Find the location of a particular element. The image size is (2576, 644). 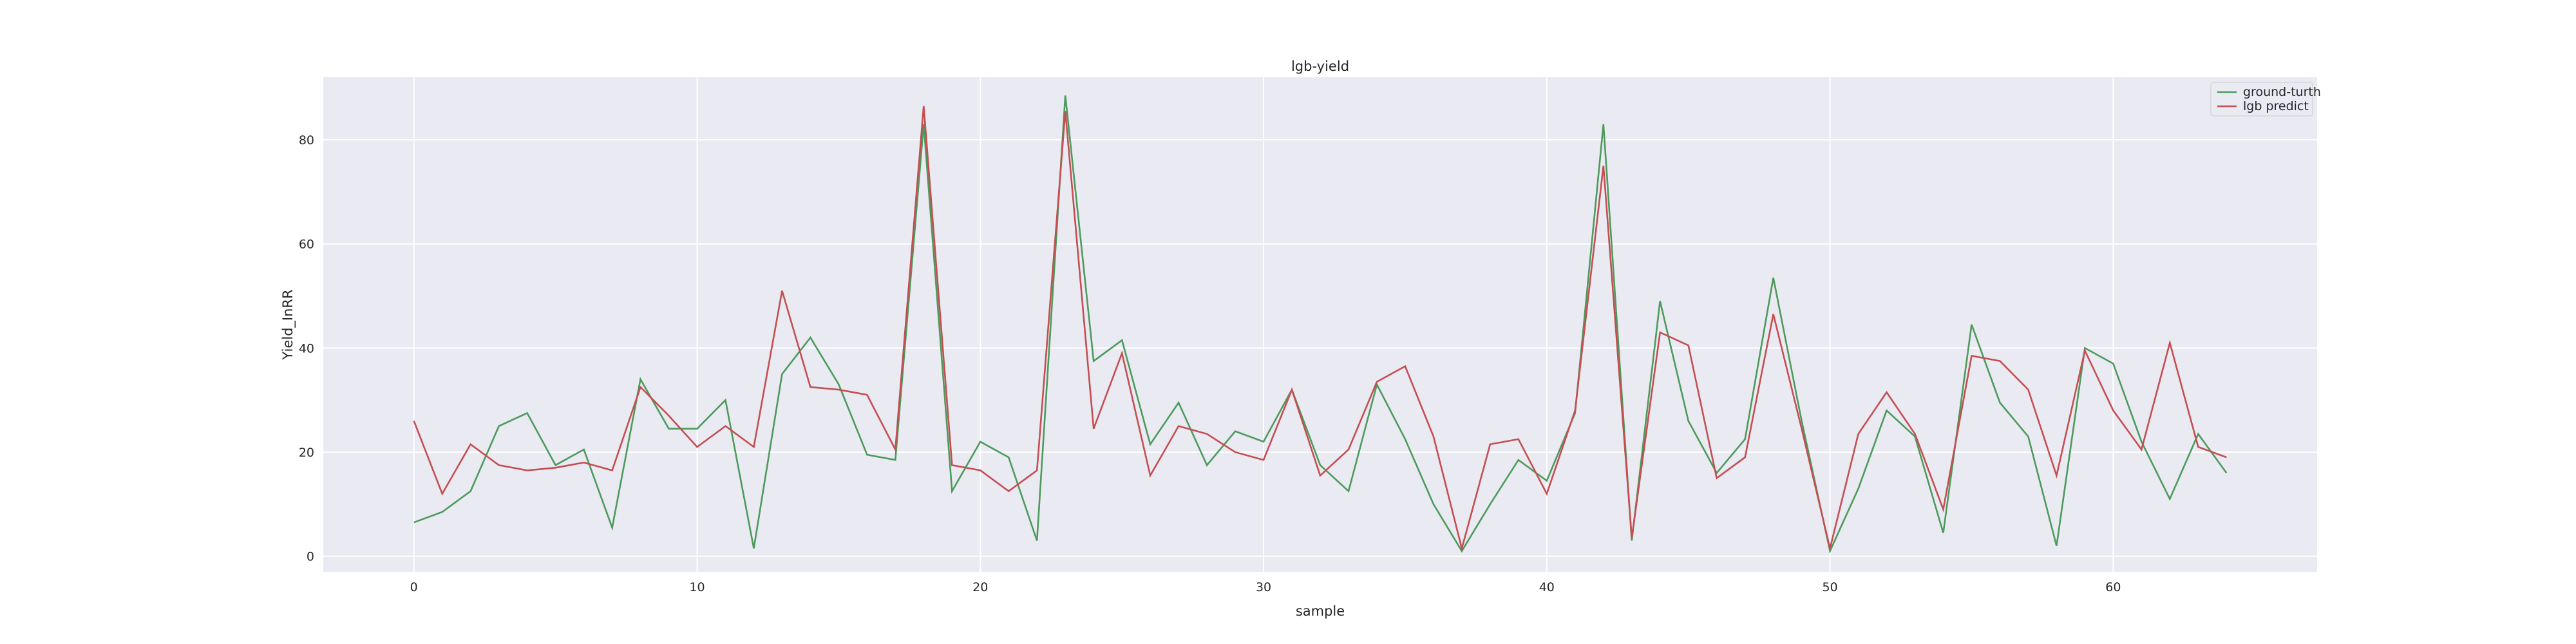

legend-entry: ground-turth is located at coordinates (2282, 92).